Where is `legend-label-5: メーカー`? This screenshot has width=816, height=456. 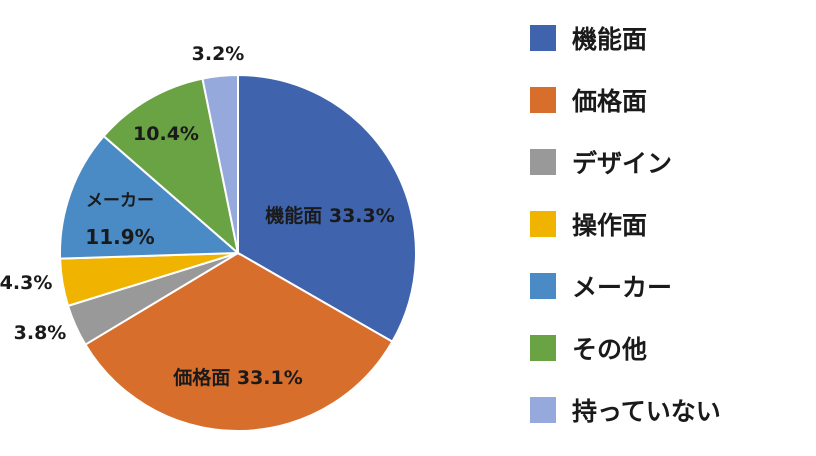
legend-label-5: メーカー is located at coordinates (622, 287).